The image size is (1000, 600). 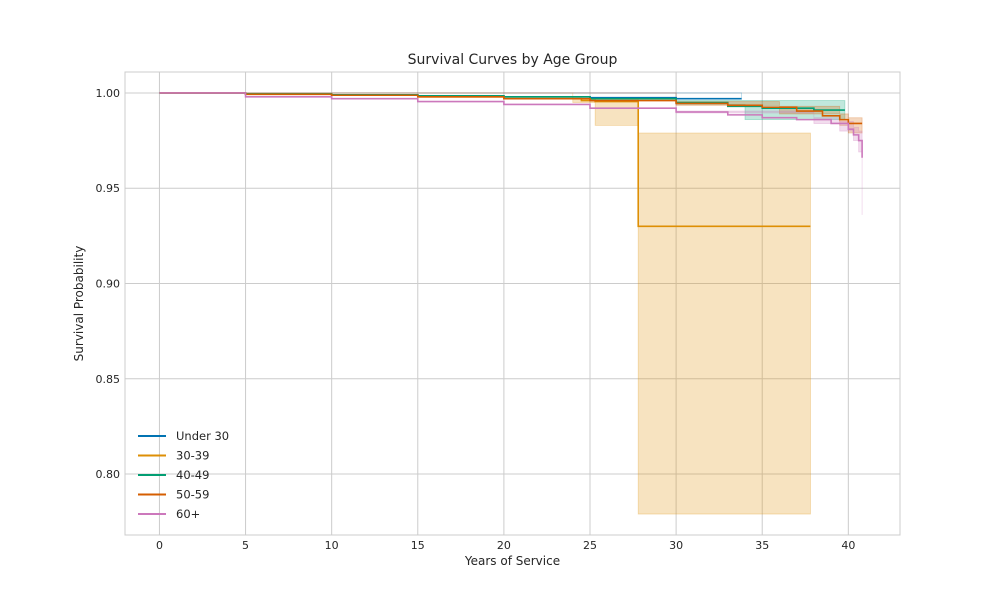 I want to click on y-tick-label: 0.90, so click(x=108, y=283).